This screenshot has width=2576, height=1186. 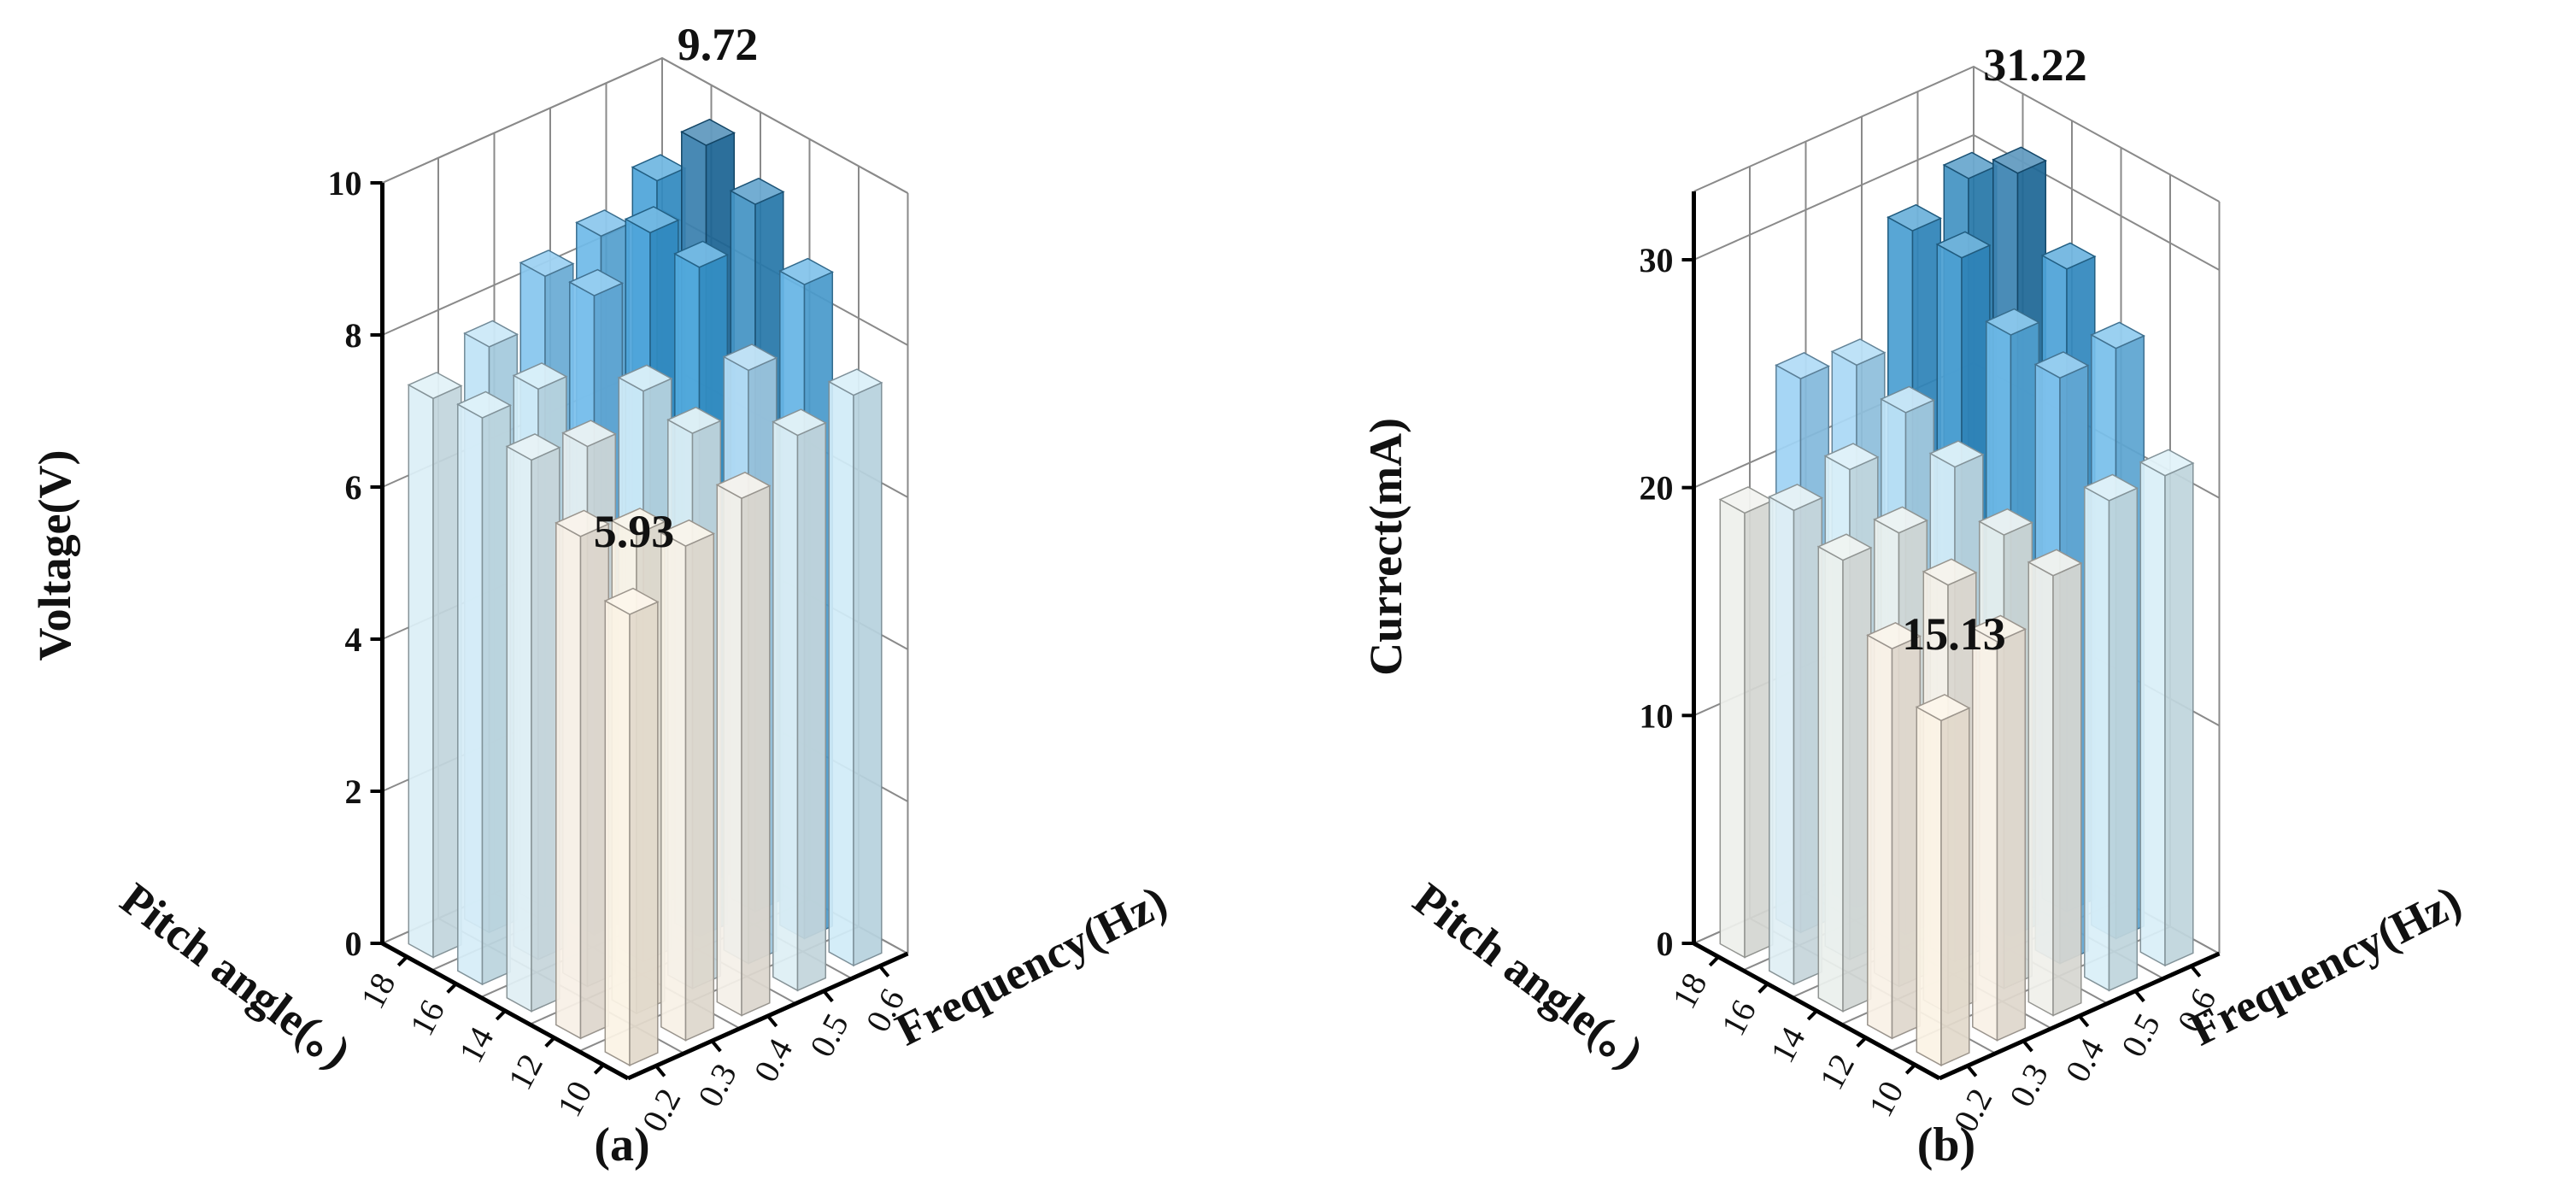 I want to click on panel-b-label: (b), so click(x=1946, y=1144).